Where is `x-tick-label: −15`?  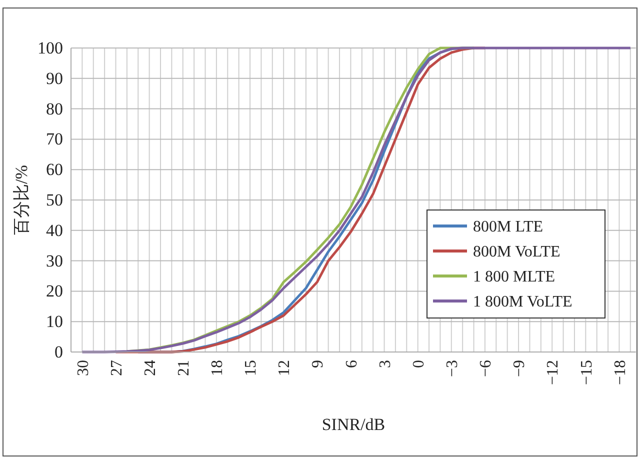
x-tick-label: −15 is located at coordinates (587, 373).